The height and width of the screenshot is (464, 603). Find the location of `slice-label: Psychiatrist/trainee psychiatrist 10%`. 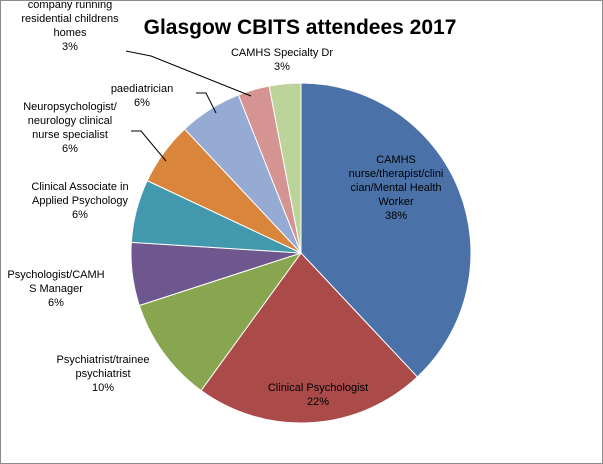

slice-label: Psychiatrist/trainee psychiatrist 10% is located at coordinates (103, 374).